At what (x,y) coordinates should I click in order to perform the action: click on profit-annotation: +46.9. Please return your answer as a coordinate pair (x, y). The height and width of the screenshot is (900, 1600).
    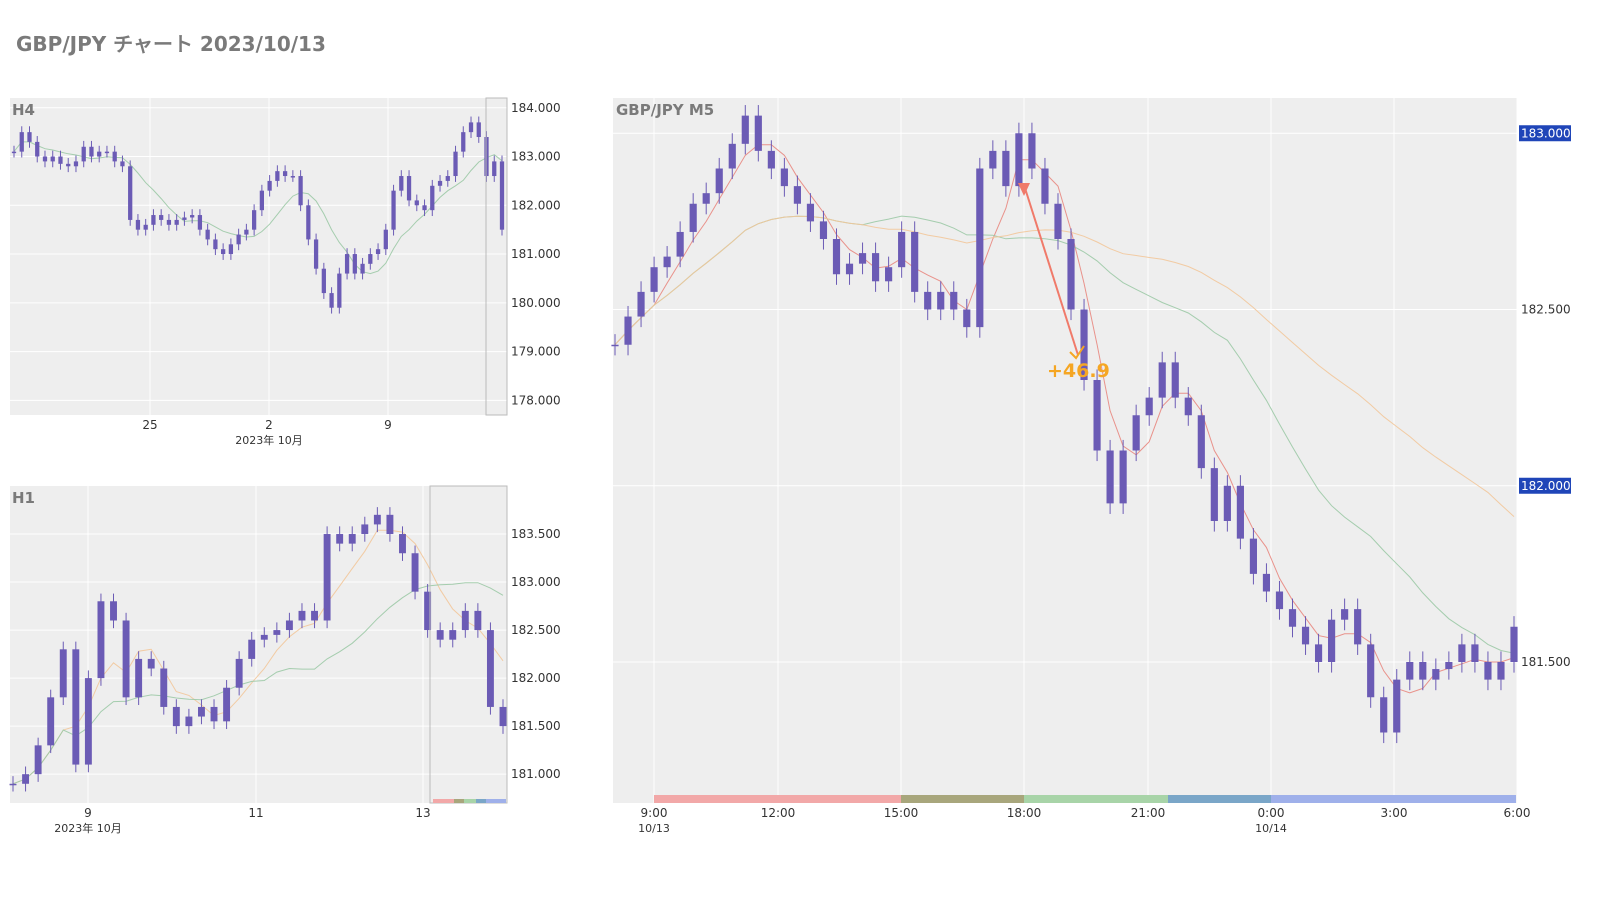
    Looking at the image, I should click on (1078, 371).